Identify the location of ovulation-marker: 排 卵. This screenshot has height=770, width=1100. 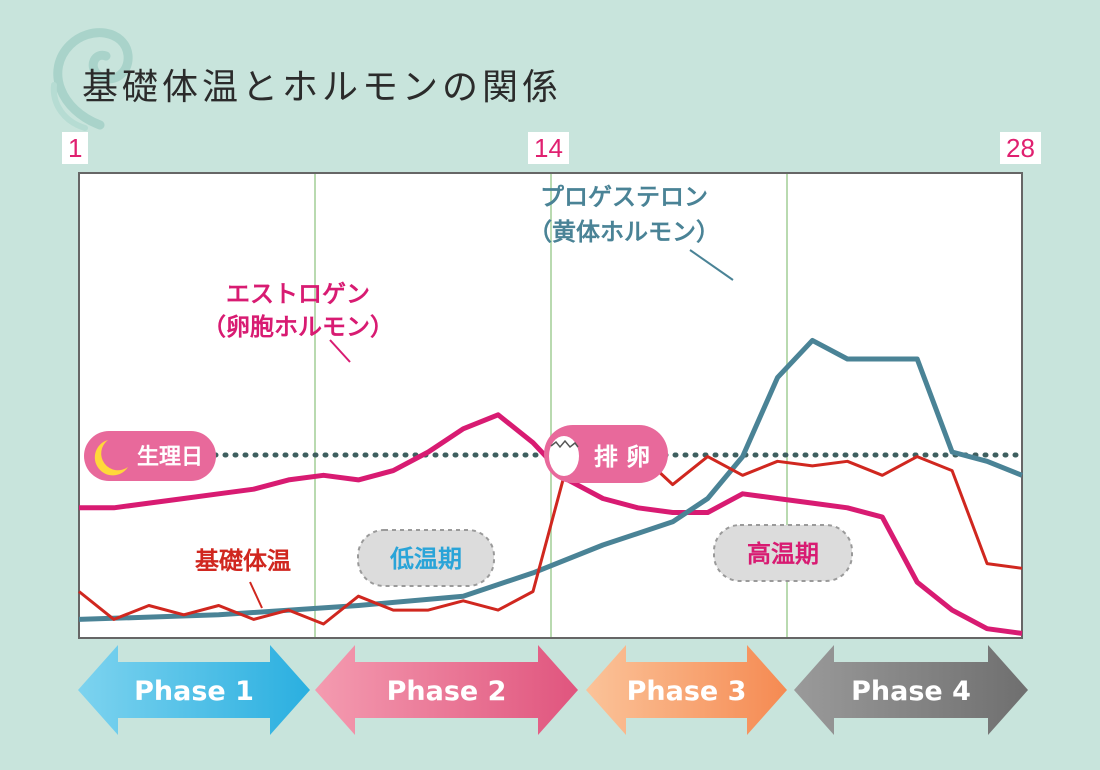
(606, 454).